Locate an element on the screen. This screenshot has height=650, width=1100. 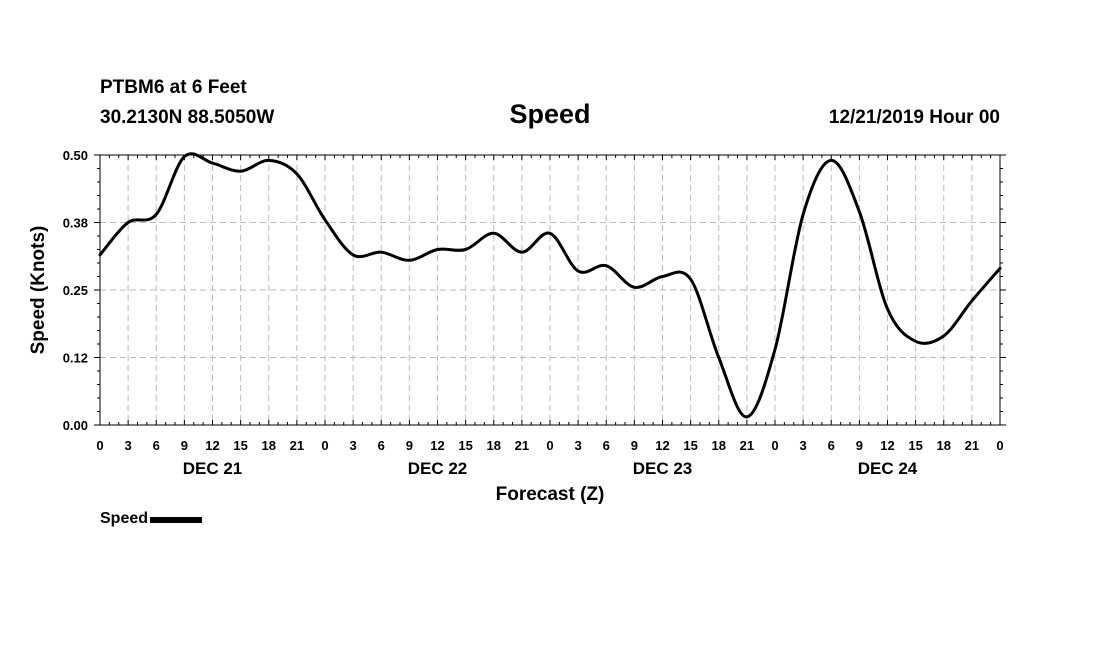
coordinates-label: 30.2130N 88.5050W is located at coordinates (187, 117).